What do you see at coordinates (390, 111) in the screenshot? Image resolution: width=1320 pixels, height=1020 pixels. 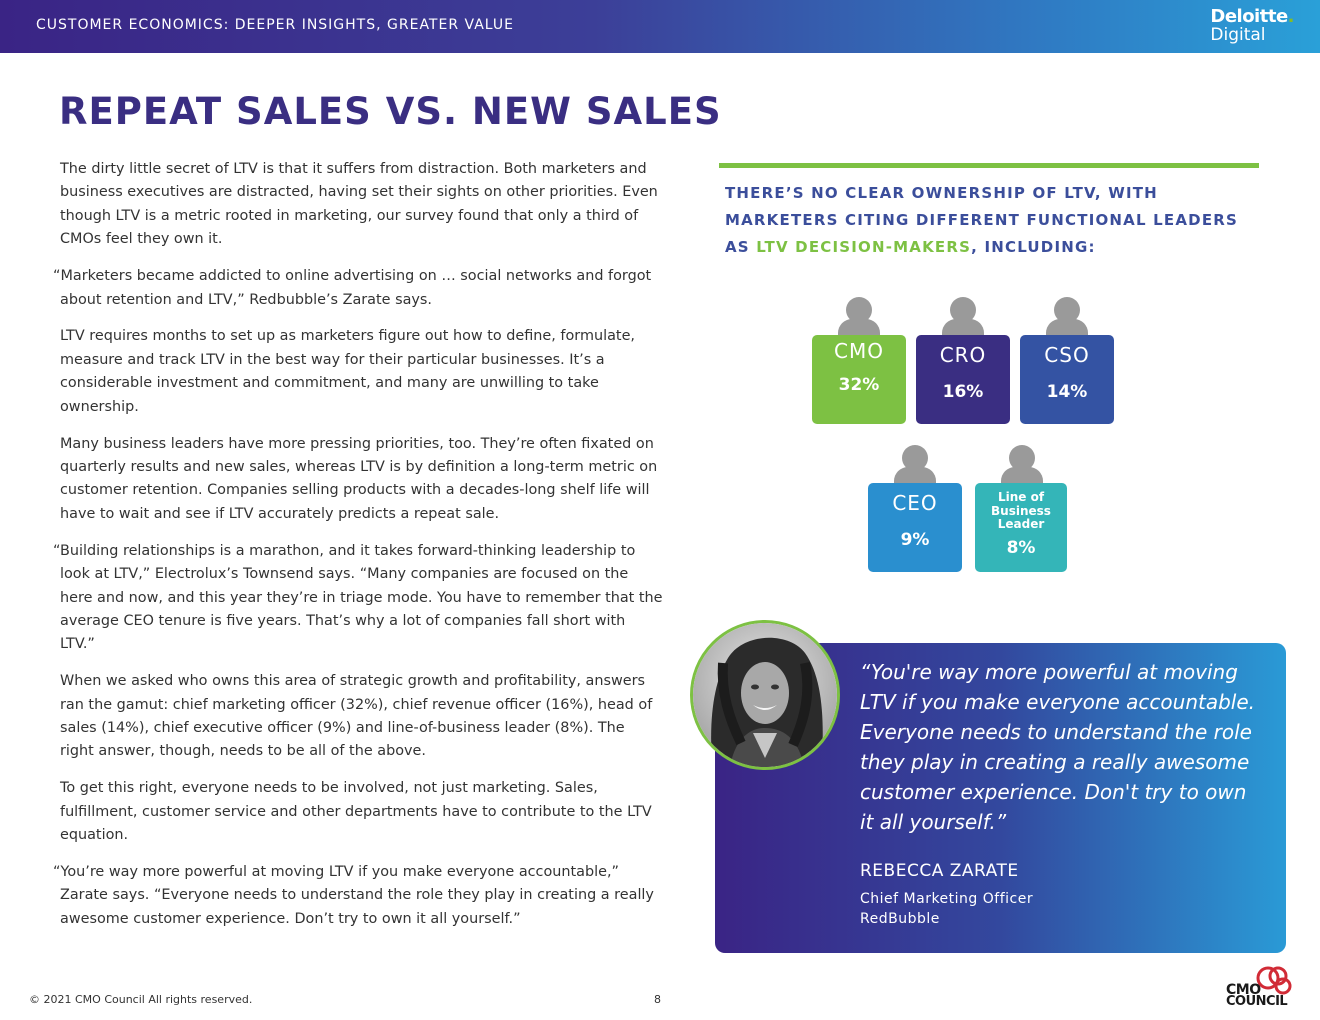 I see `page-title: REPEAT SALES VS. NEW SALES` at bounding box center [390, 111].